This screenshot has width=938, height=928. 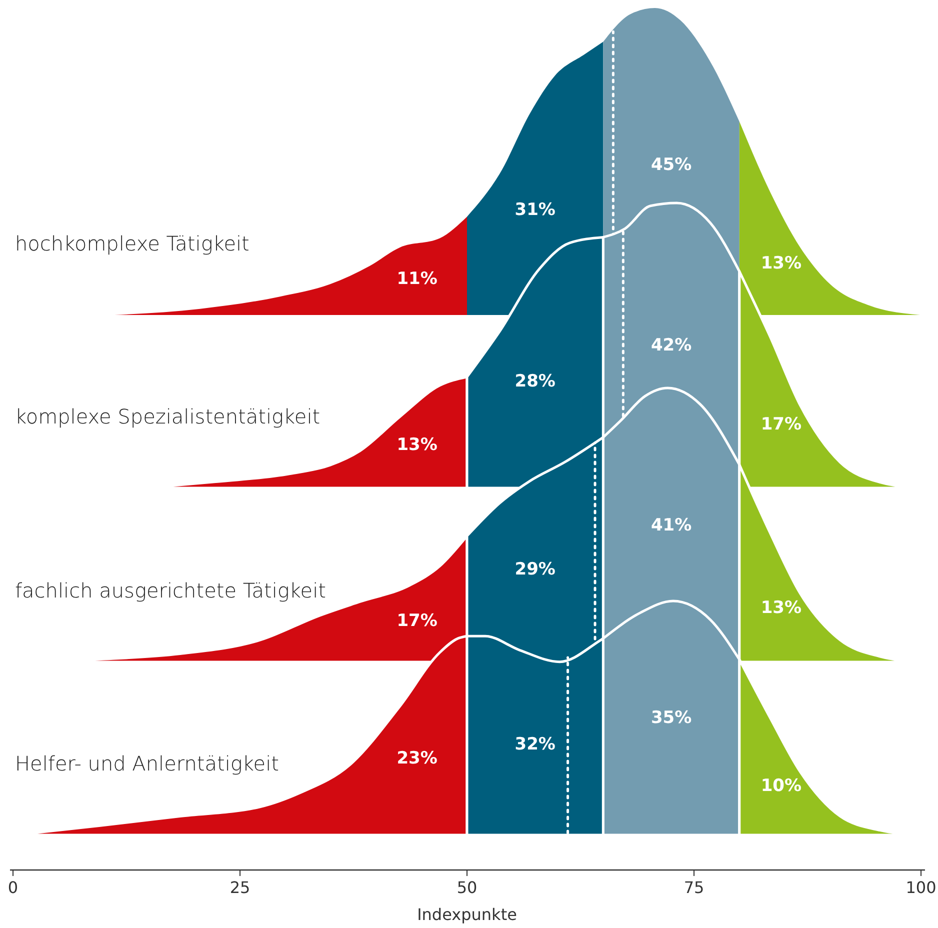 What do you see at coordinates (921, 887) in the screenshot?
I see `x-tick-label: 100` at bounding box center [921, 887].